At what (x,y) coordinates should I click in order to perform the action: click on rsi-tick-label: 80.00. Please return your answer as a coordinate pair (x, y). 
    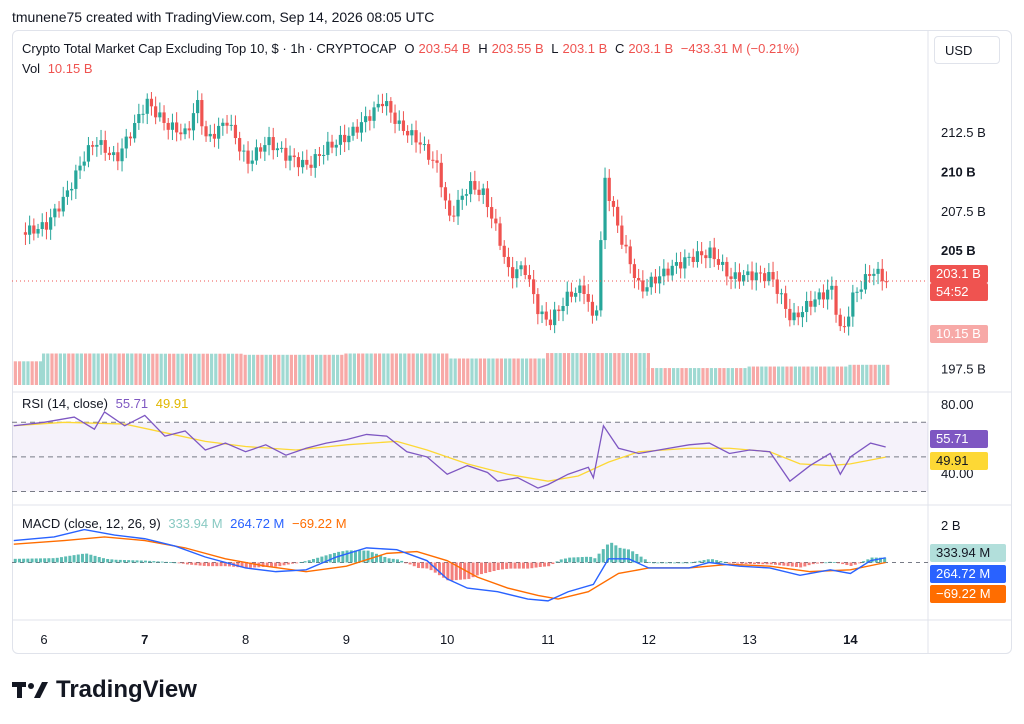
    Looking at the image, I should click on (957, 404).